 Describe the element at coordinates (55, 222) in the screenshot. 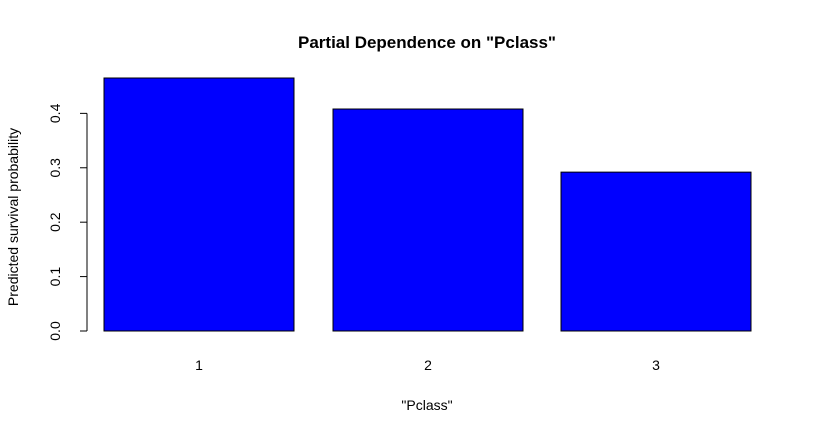

I see `y-tick-label: 0.2` at that location.